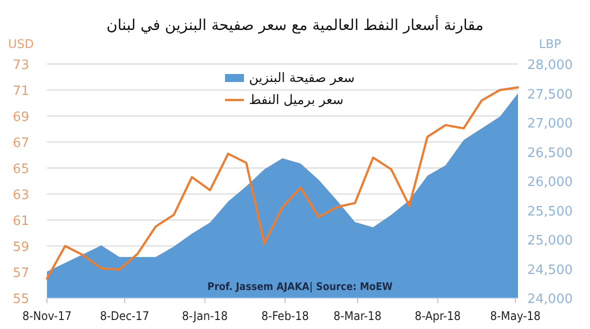 This screenshot has height=329, width=590. Describe the element at coordinates (21, 169) in the screenshot. I see `y-tick-label: 65` at that location.